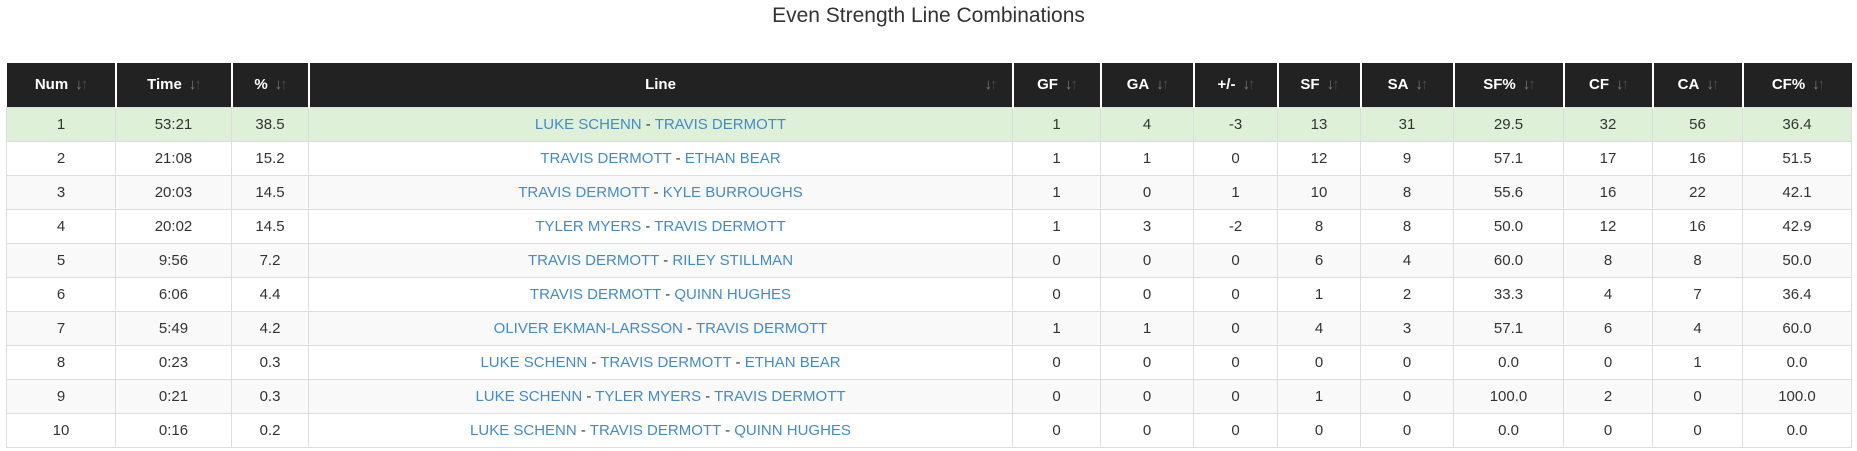  What do you see at coordinates (1508, 226) in the screenshot?
I see `cell-sfpct: 50.0` at bounding box center [1508, 226].